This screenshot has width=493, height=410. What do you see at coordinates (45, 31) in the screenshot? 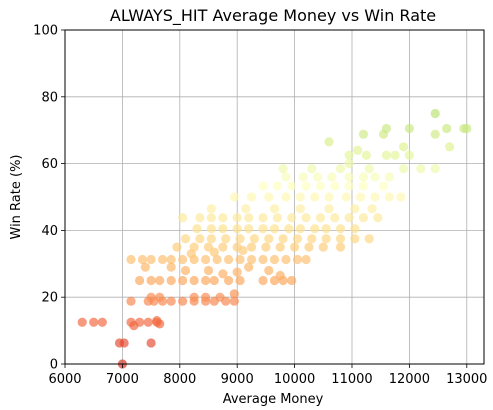
I see `y-tick-label: 100` at bounding box center [45, 31].